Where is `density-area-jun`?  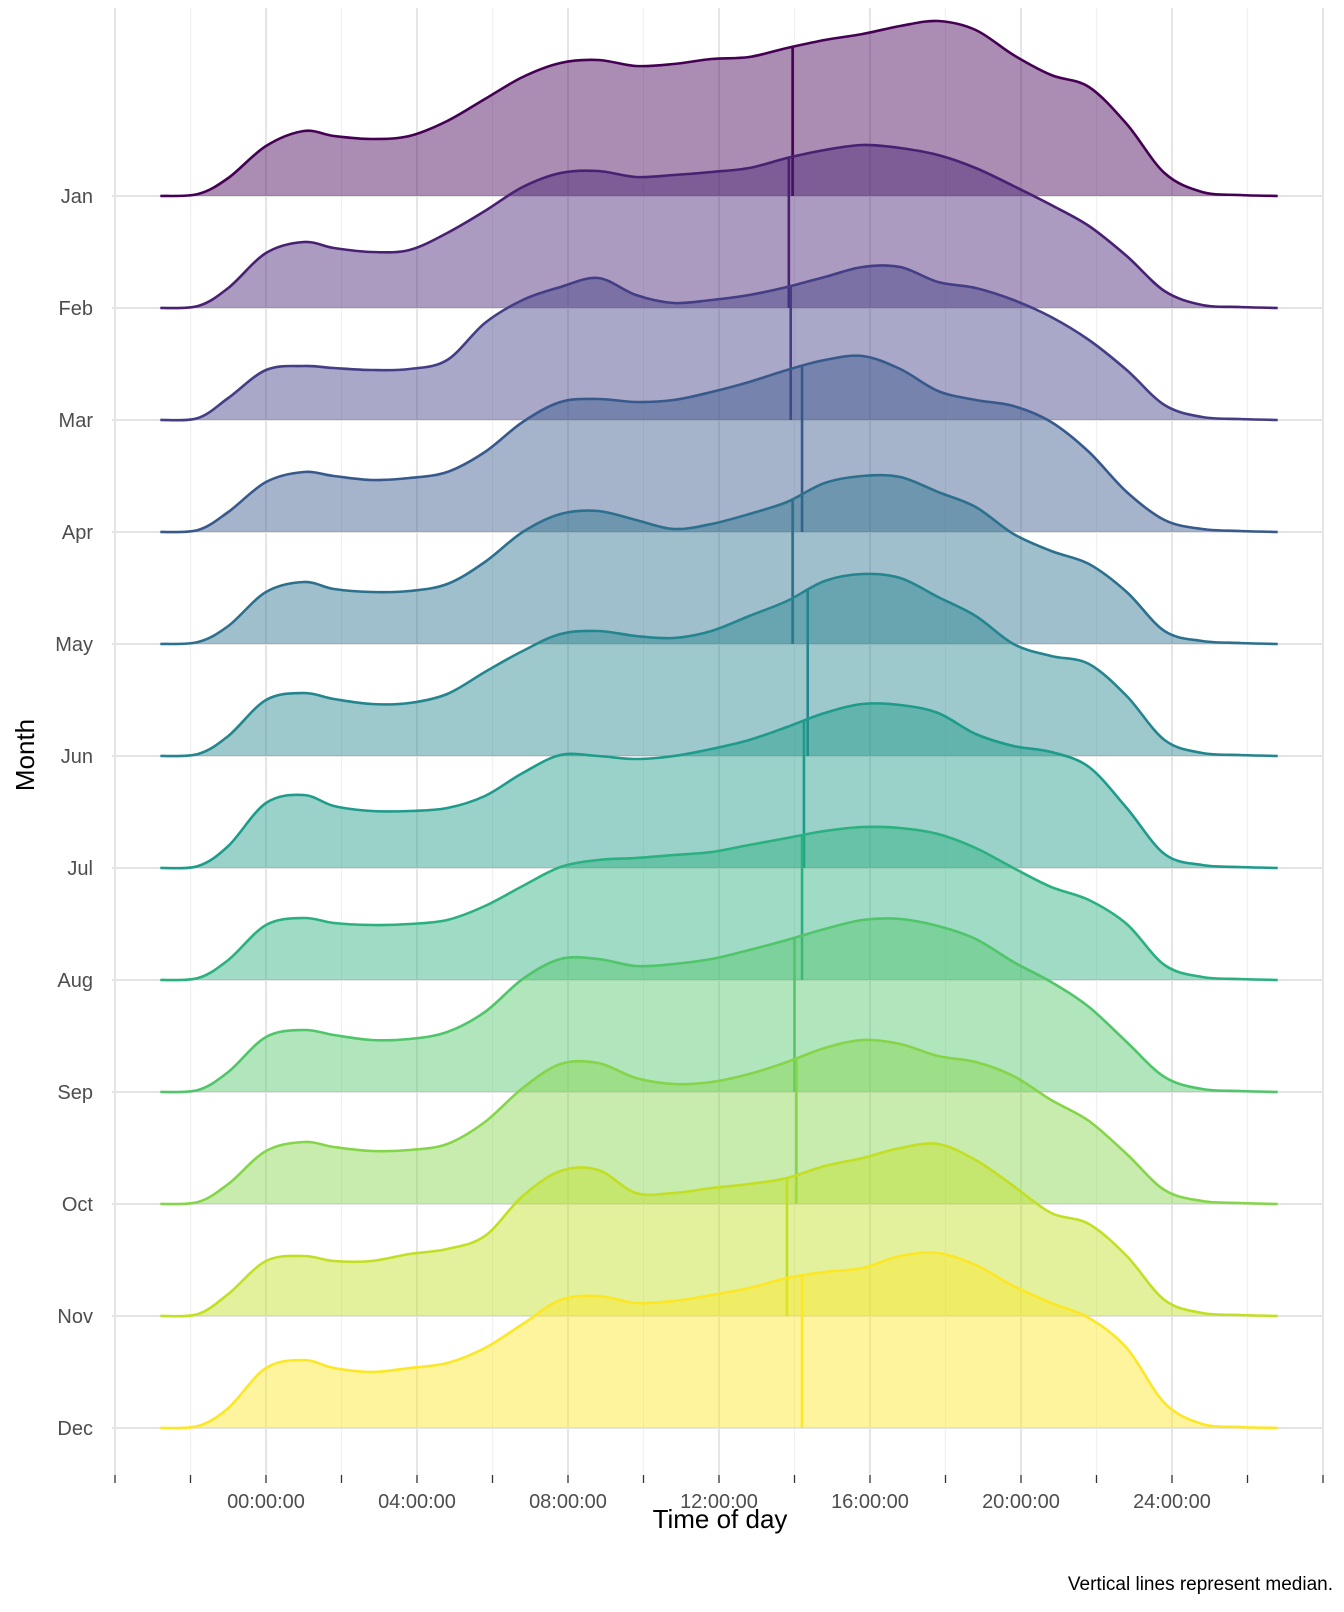 density-area-jun is located at coordinates (719, 665).